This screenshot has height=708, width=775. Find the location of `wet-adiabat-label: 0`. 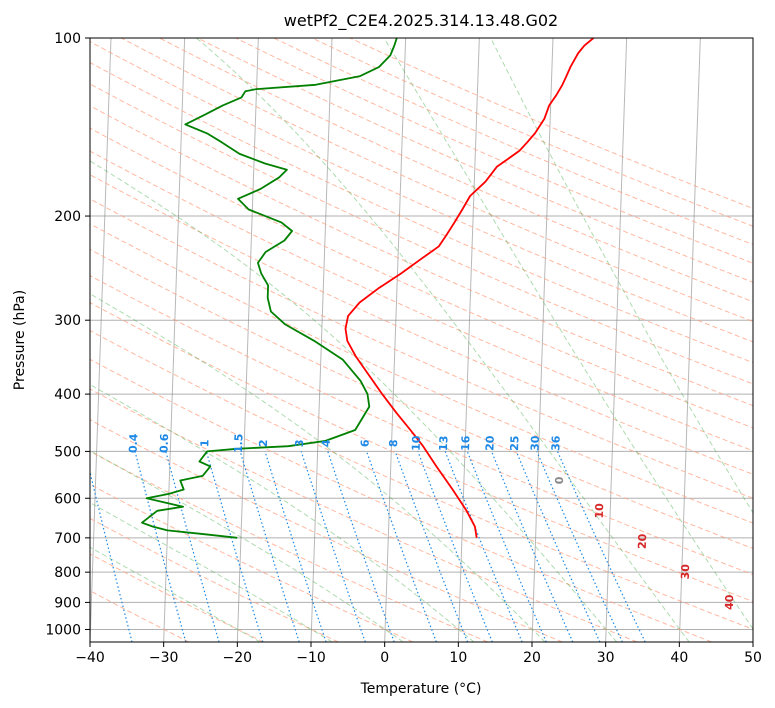

wet-adiabat-label: 0 is located at coordinates (559, 480).